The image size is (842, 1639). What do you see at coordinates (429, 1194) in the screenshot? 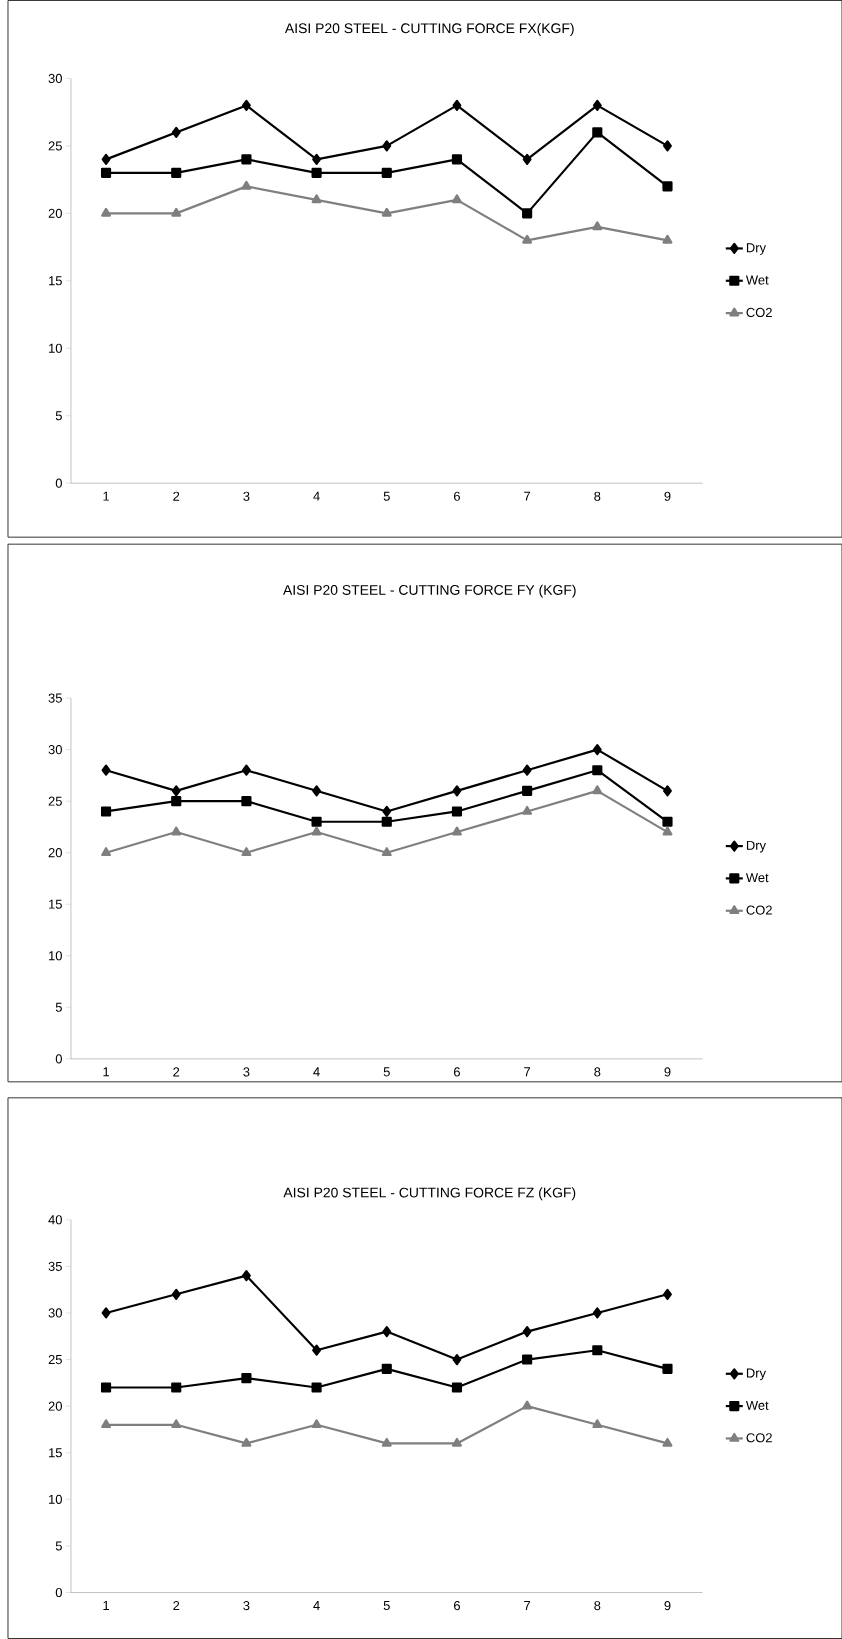
I see `chart-title: AISI P20 STEEL - CUTTING FORCE FZ (KGF)` at bounding box center [429, 1194].